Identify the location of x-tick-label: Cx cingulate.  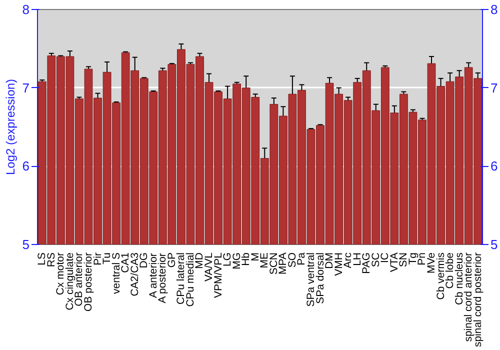
(70, 281).